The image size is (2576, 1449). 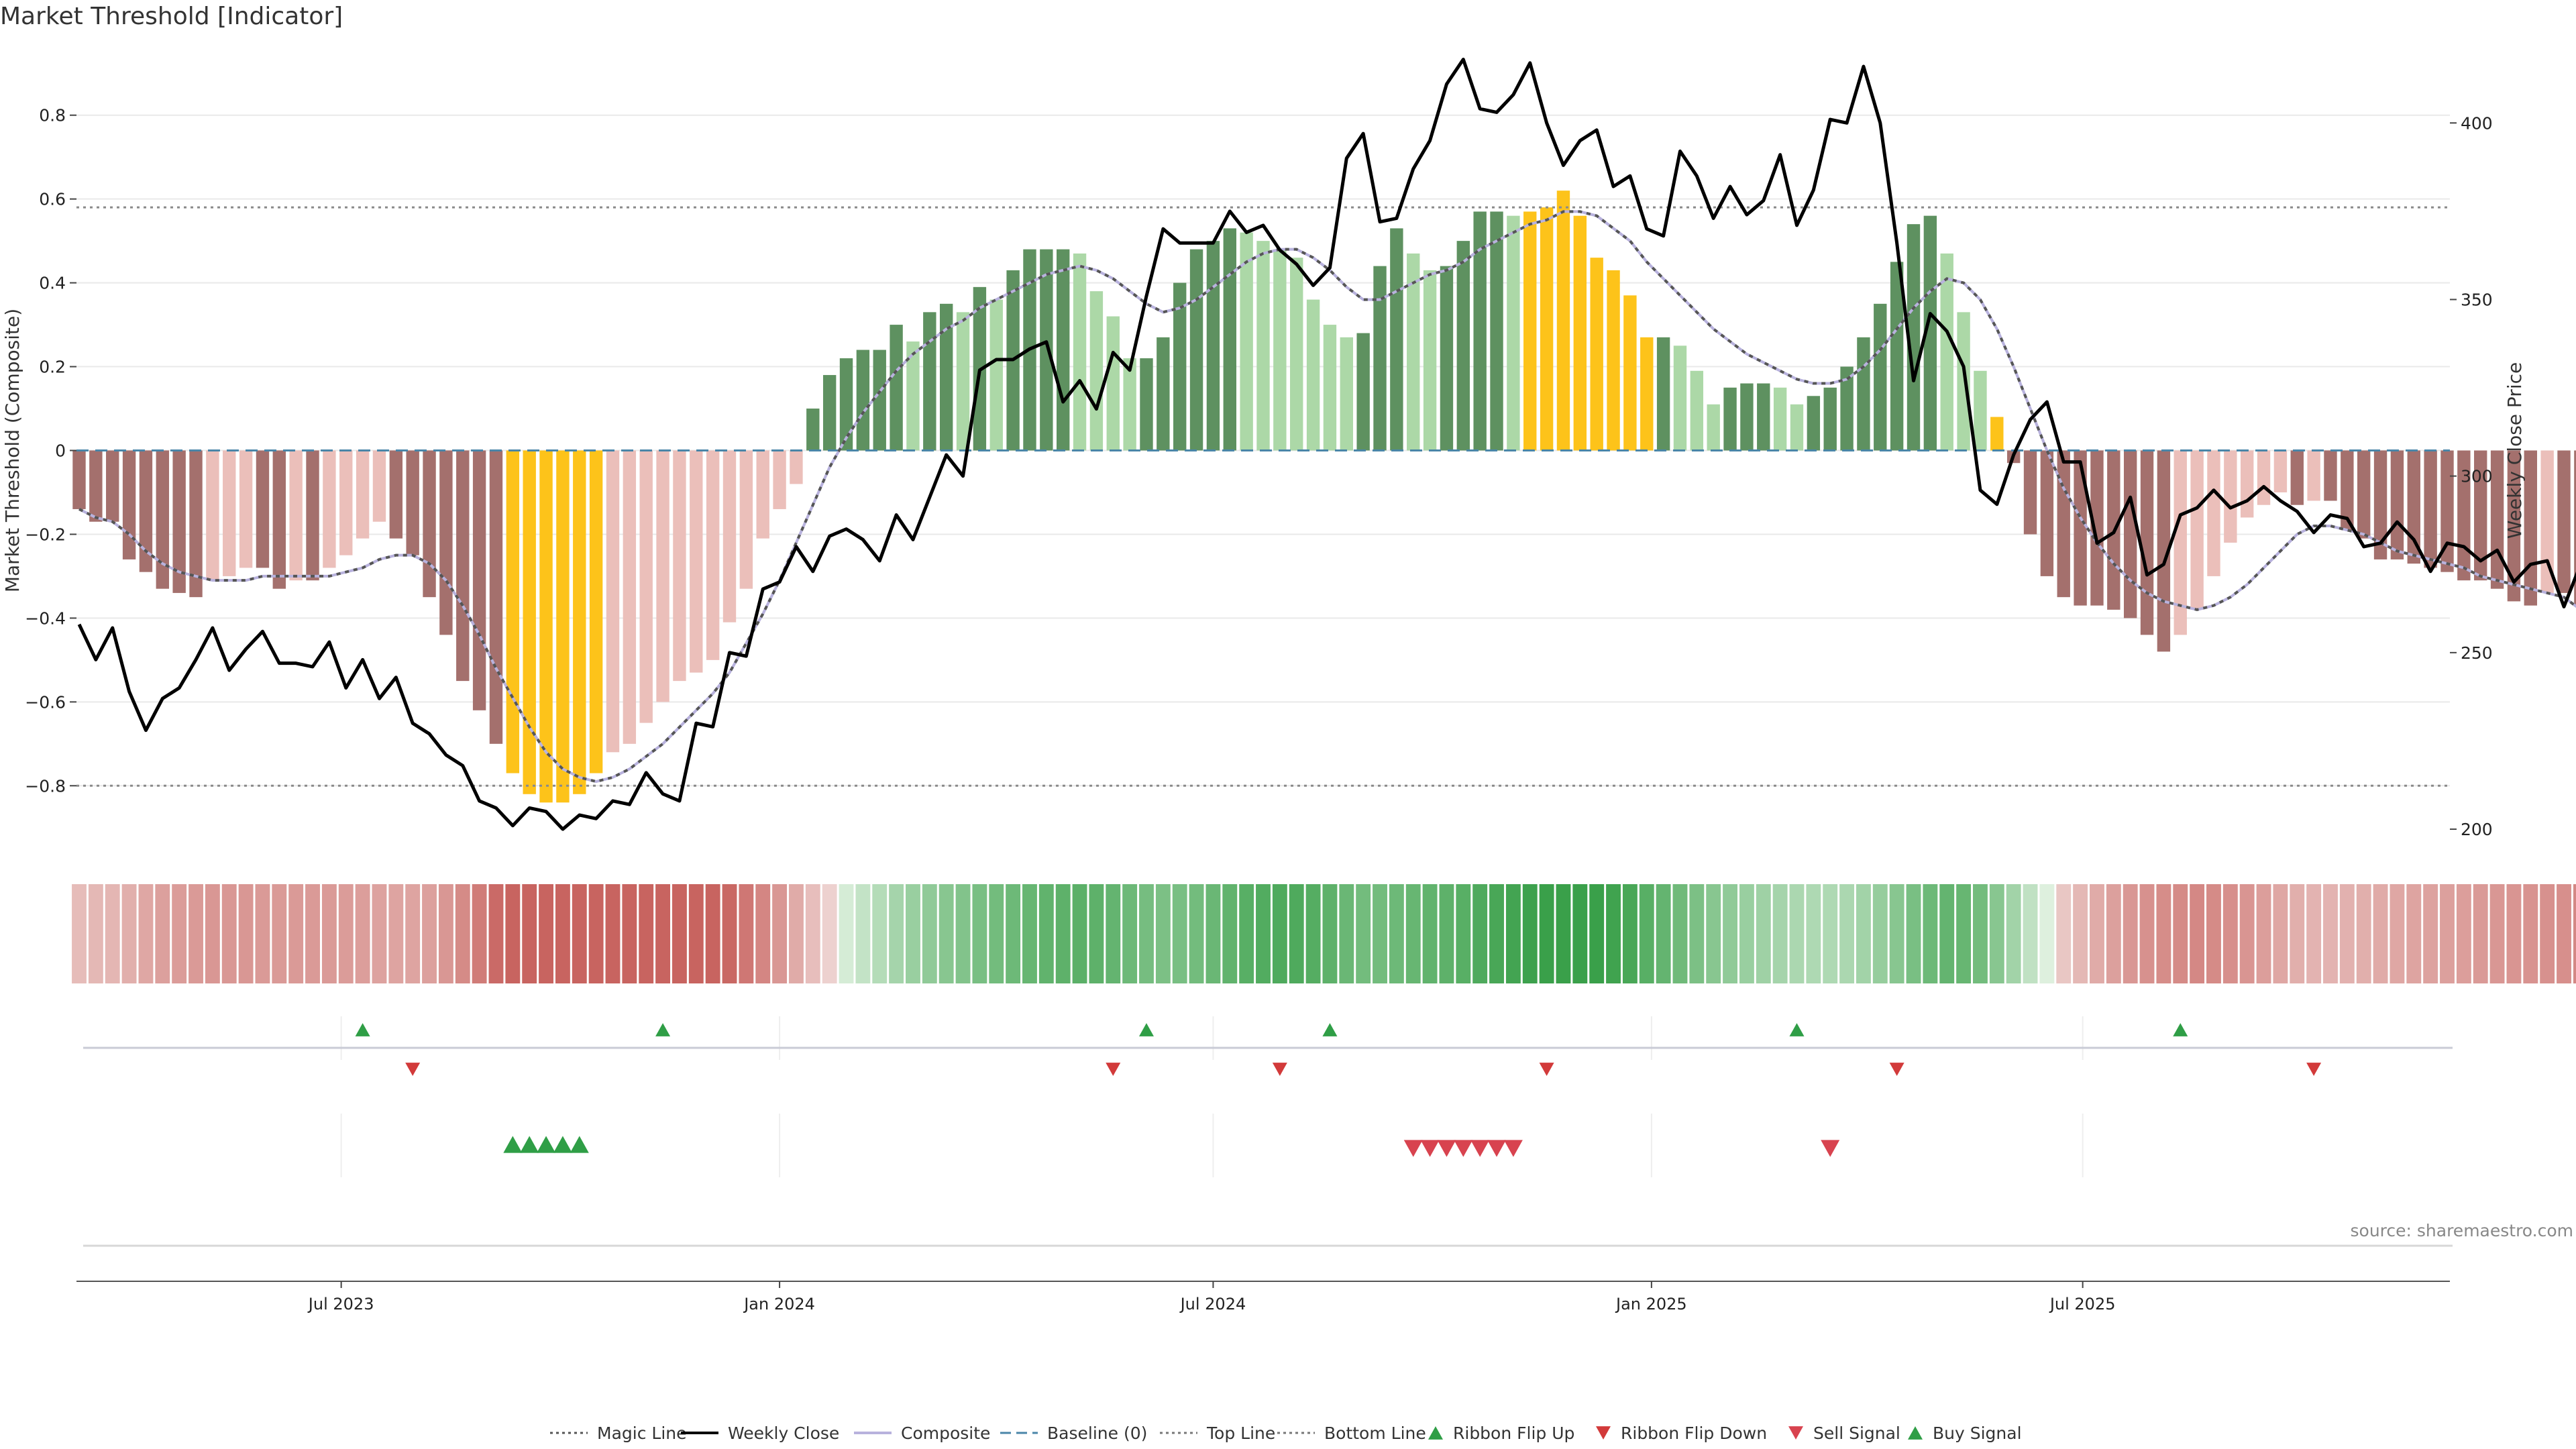 I want to click on legend-item-weekly-close: Weekly Close, so click(x=760, y=1433).